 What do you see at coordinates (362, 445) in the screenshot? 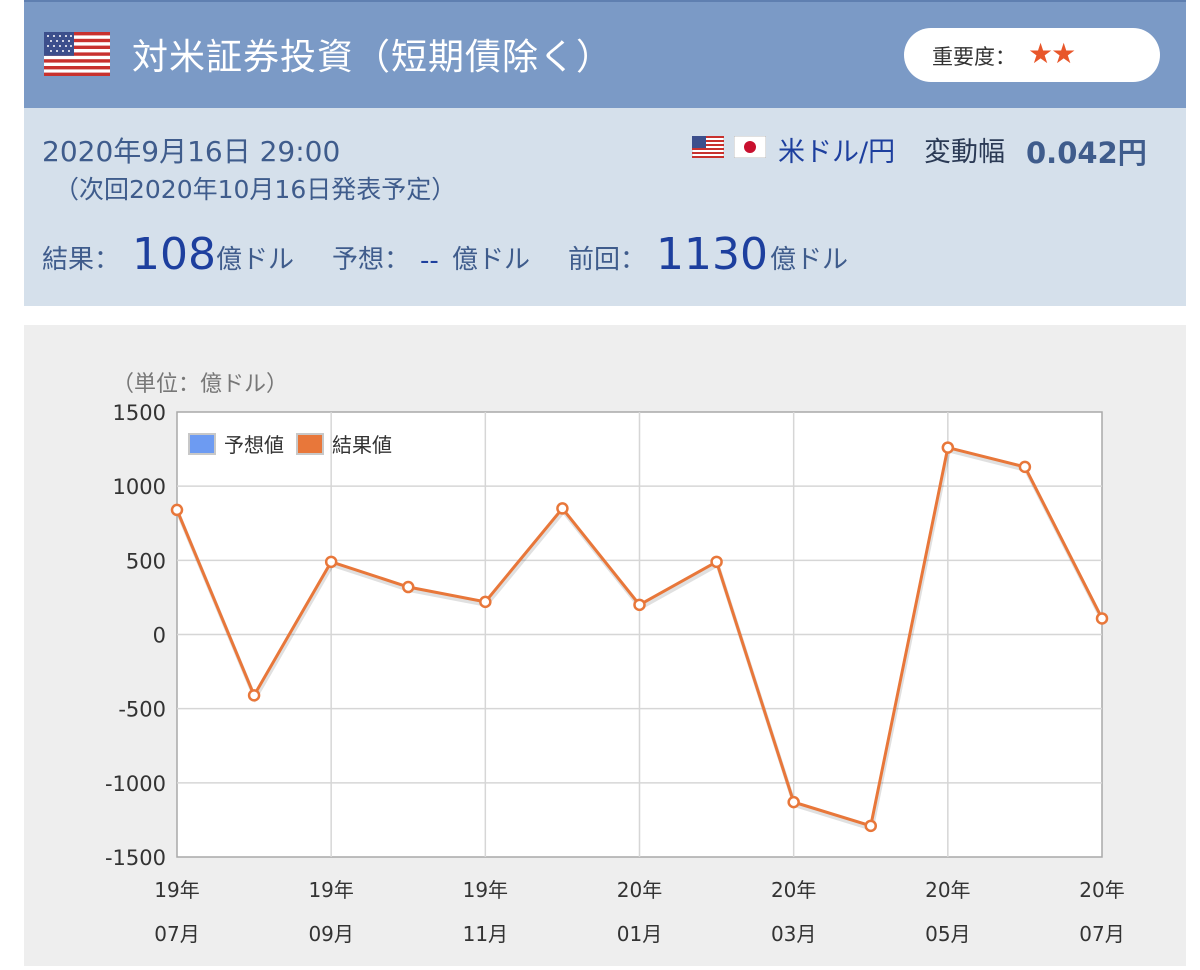
I see `legend-label: 結果値` at bounding box center [362, 445].